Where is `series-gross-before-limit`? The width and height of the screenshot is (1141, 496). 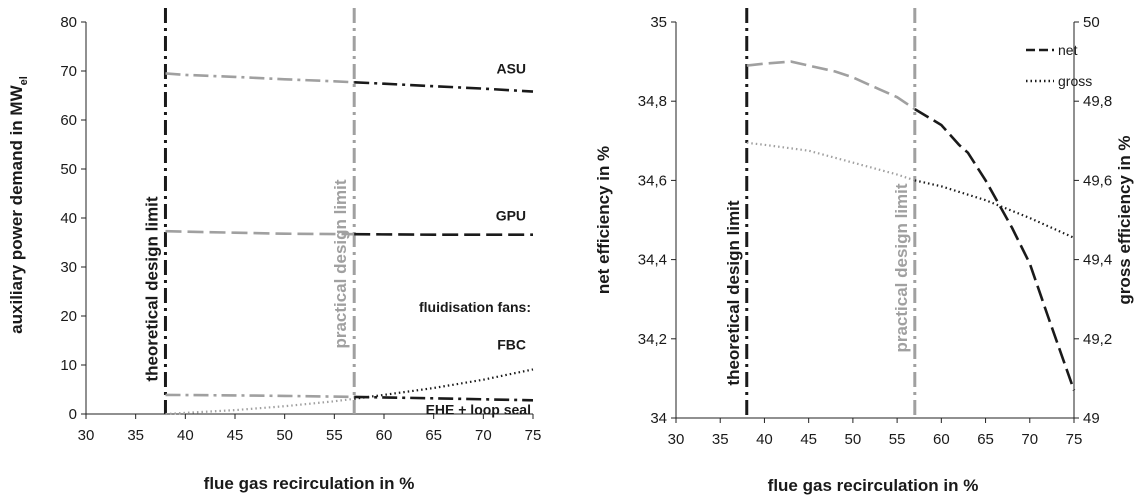 series-gross-before-limit is located at coordinates (831, 161).